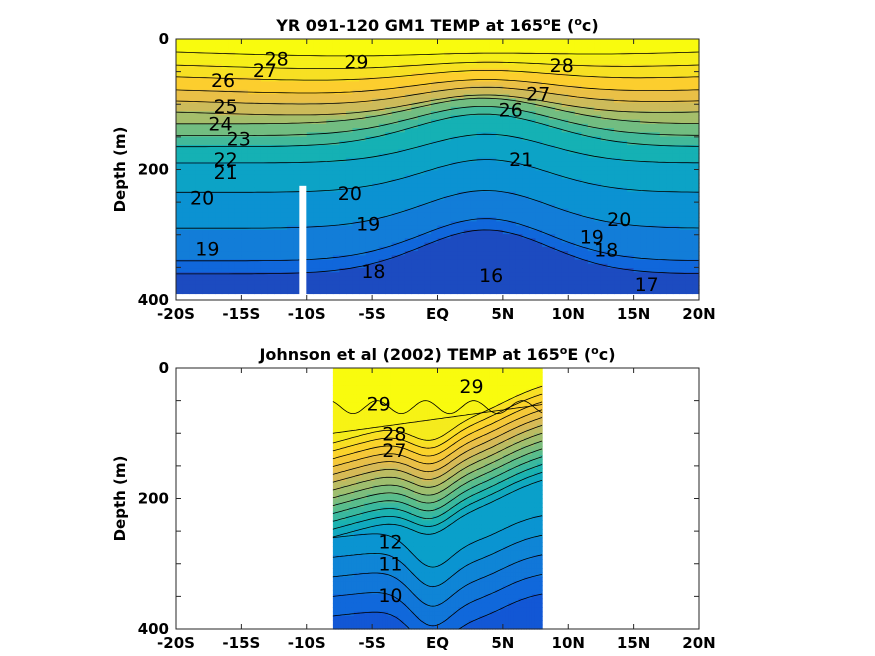 This screenshot has height=656, width=875. What do you see at coordinates (647, 285) in the screenshot?
I see `contour-label: 17` at bounding box center [647, 285].